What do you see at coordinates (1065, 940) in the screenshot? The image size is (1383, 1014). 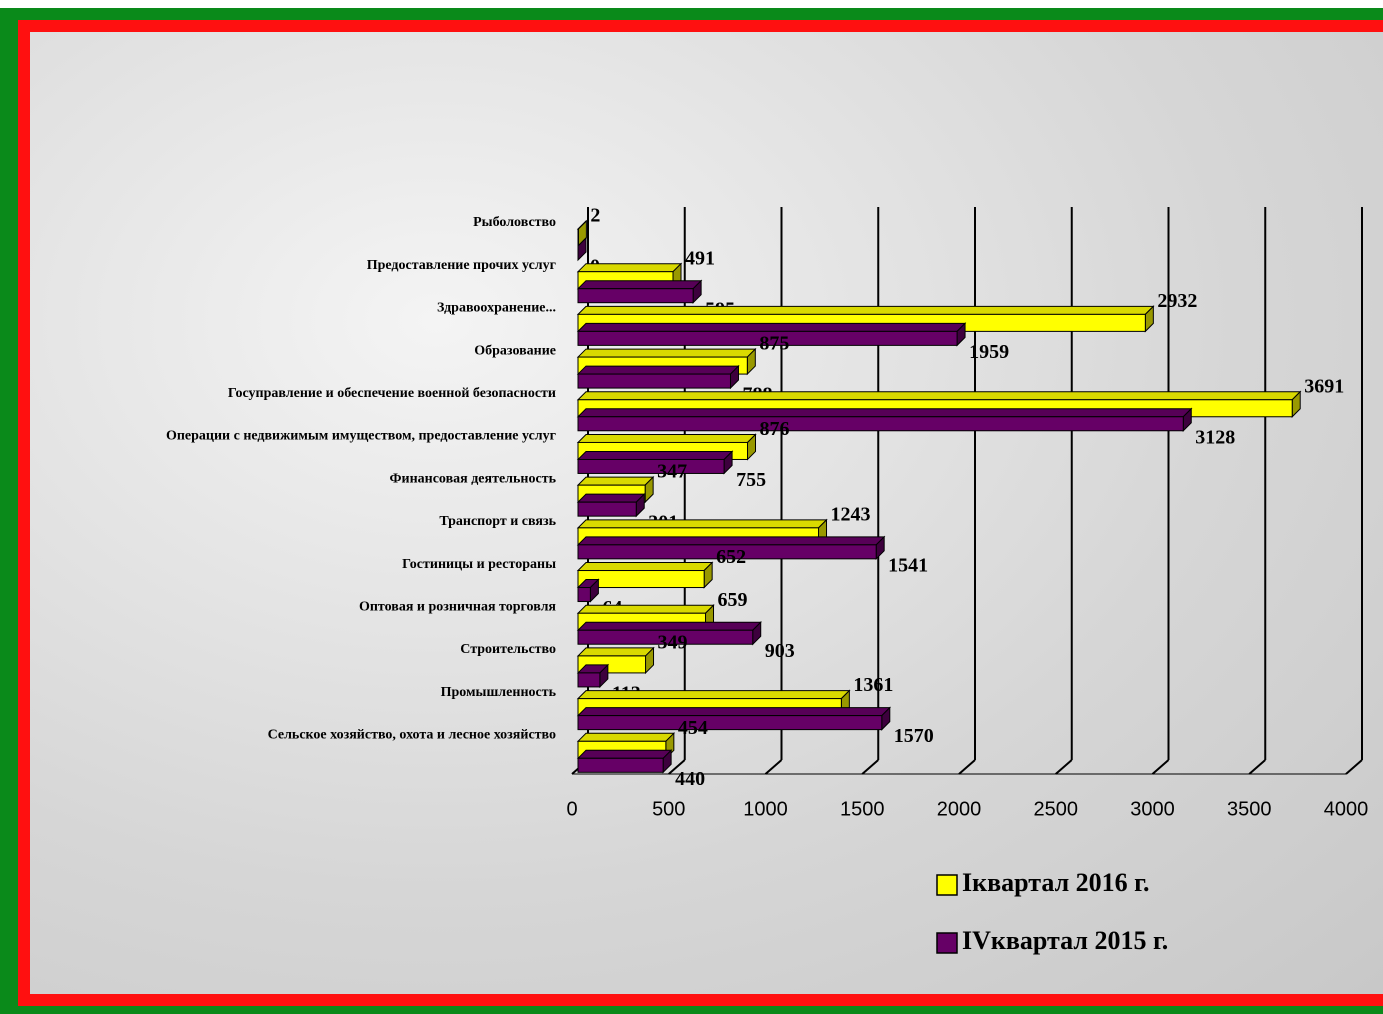 I see `legend-label: IVквартал 2015 г.` at bounding box center [1065, 940].